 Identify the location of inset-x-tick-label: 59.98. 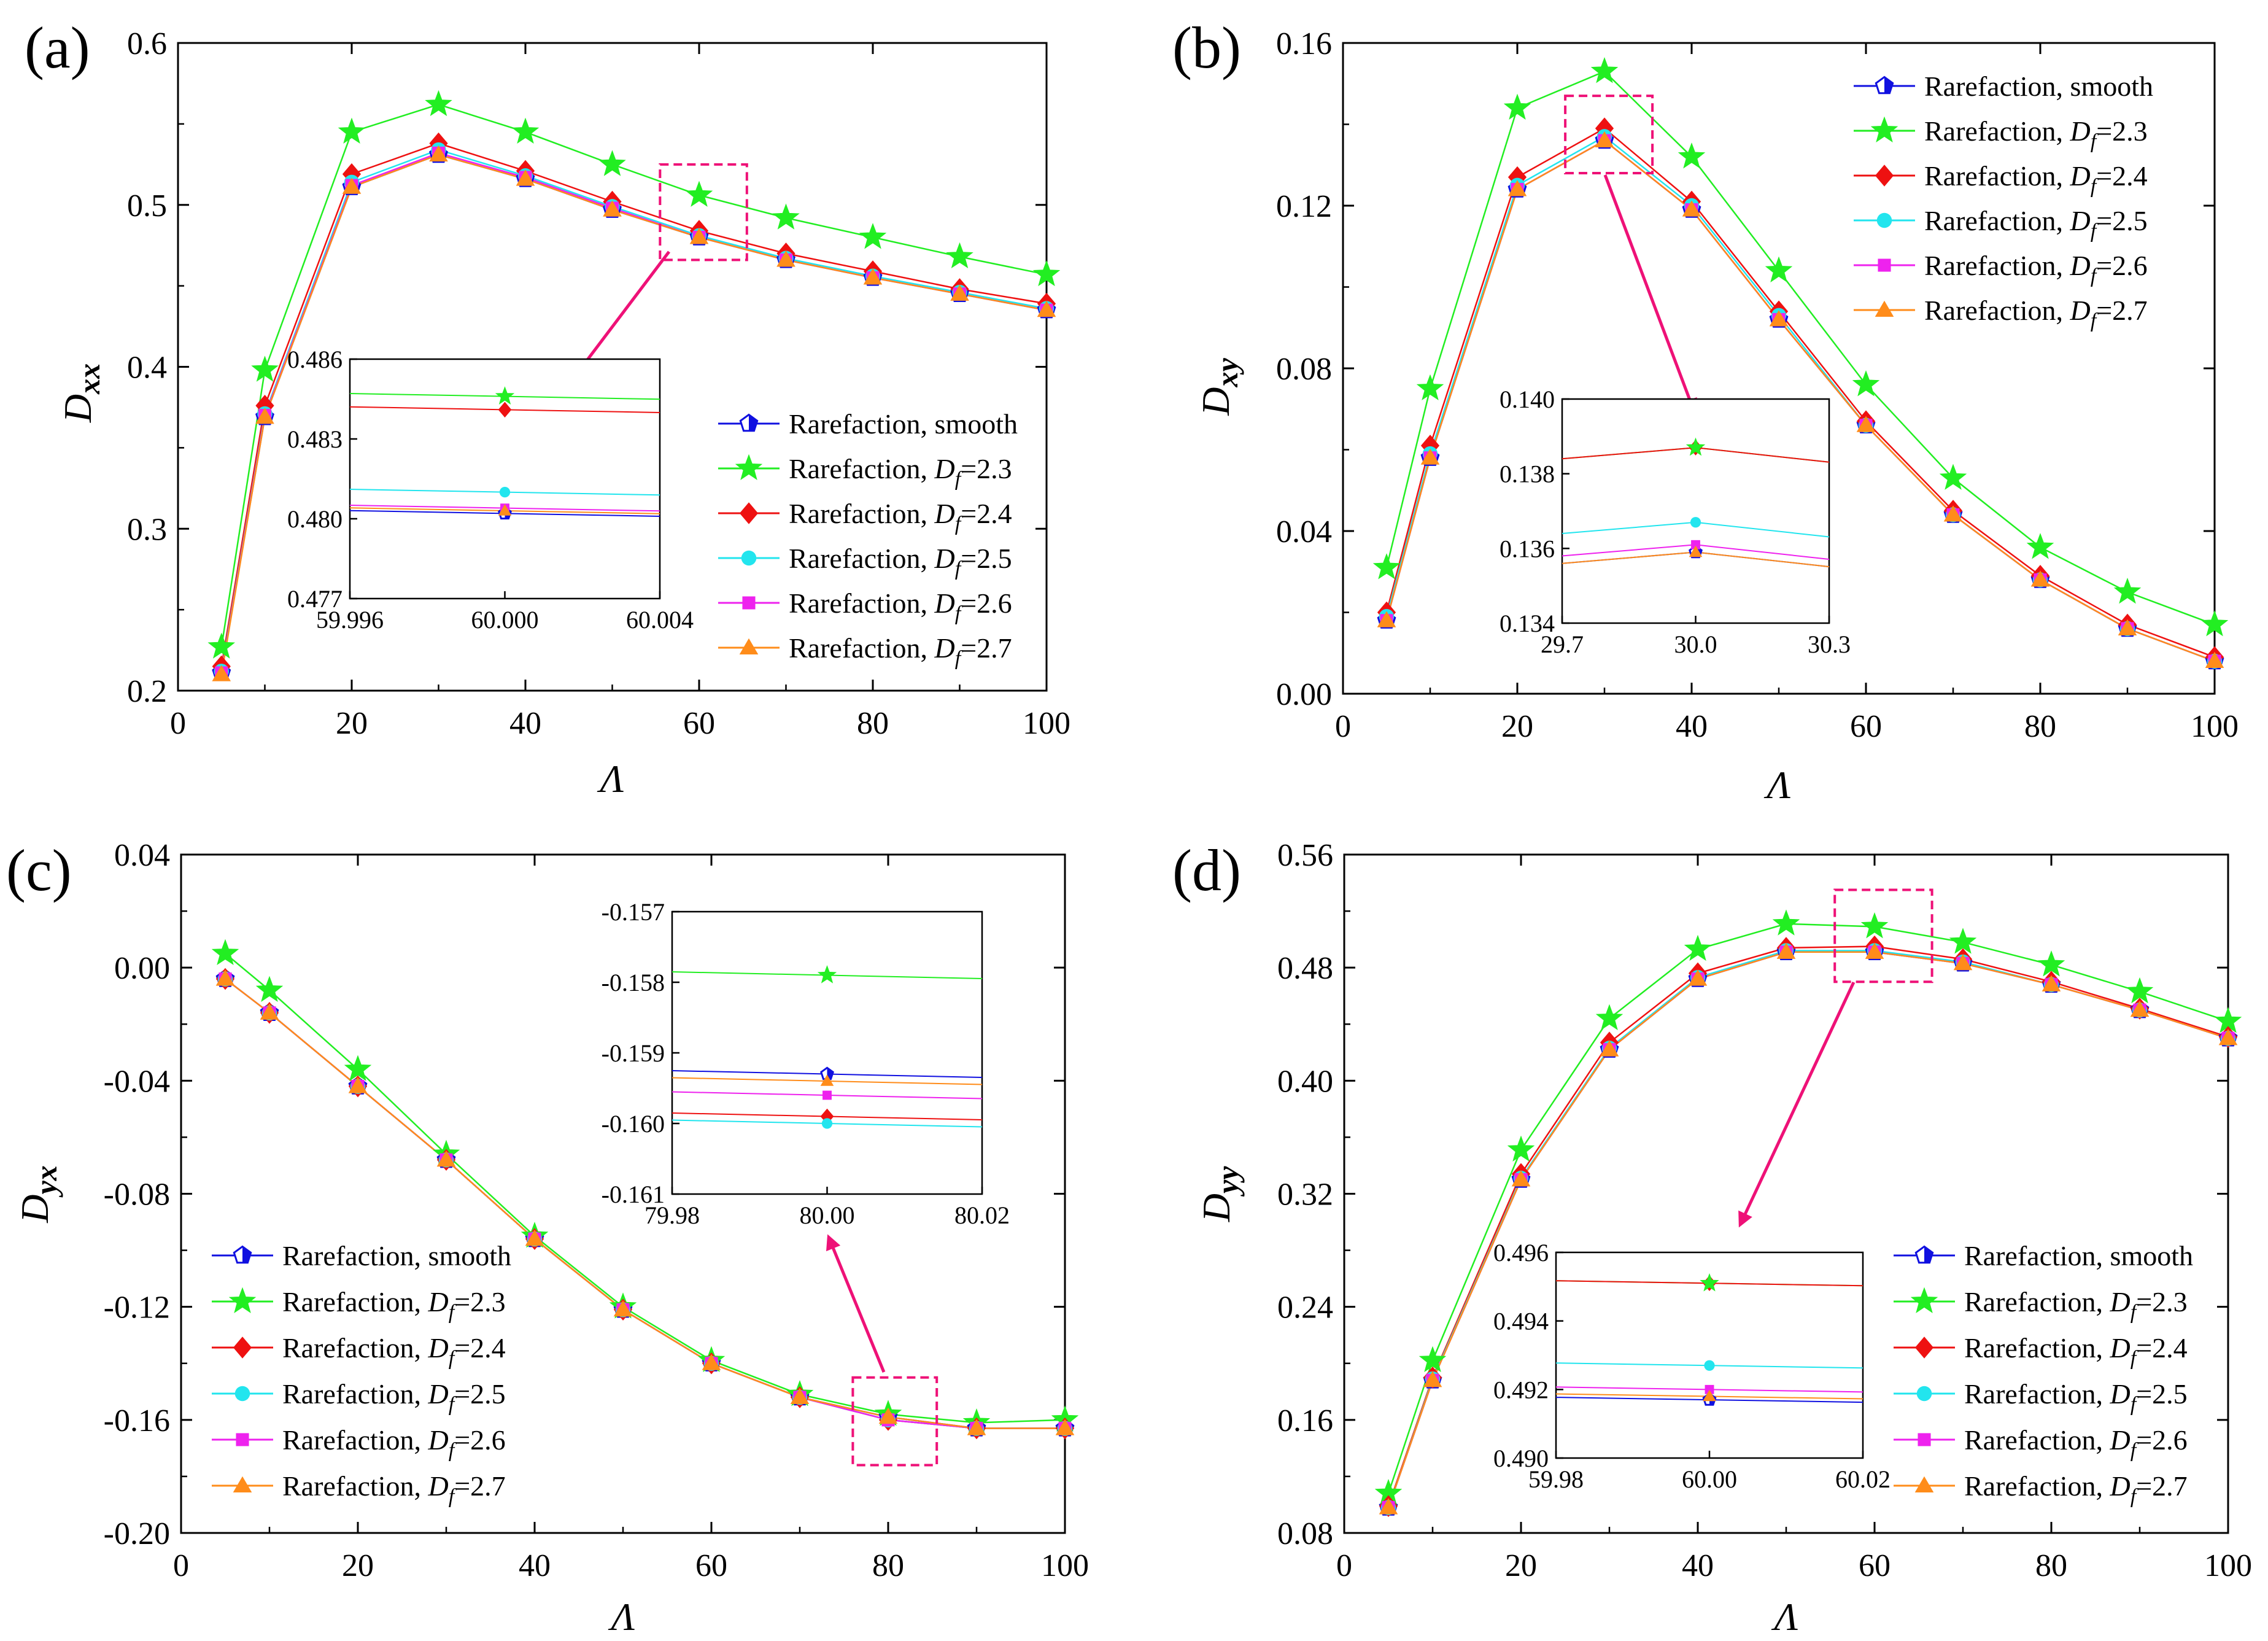
(1556, 1479).